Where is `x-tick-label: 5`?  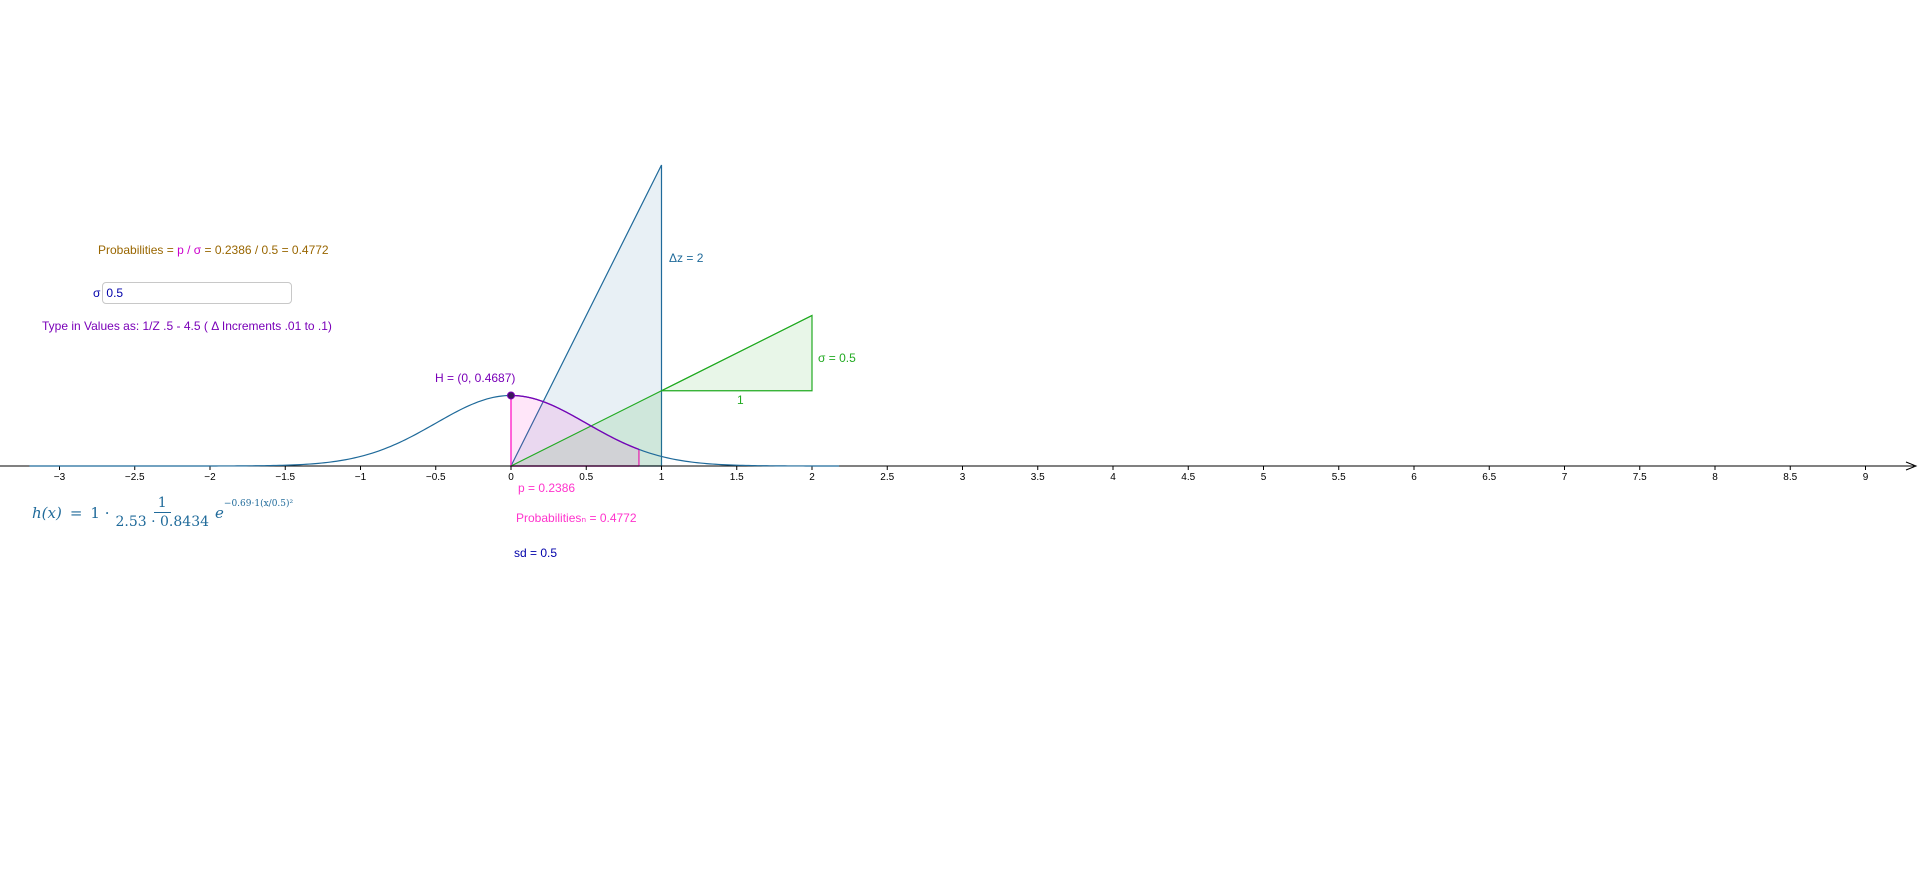 x-tick-label: 5 is located at coordinates (1264, 477).